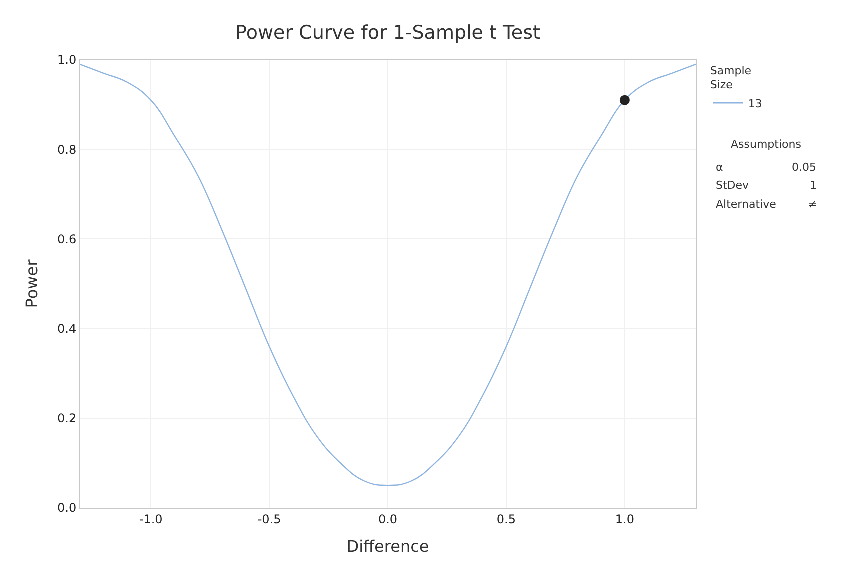 This screenshot has width=846, height=568. Describe the element at coordinates (755, 103) in the screenshot. I see `legend-label: 13` at that location.